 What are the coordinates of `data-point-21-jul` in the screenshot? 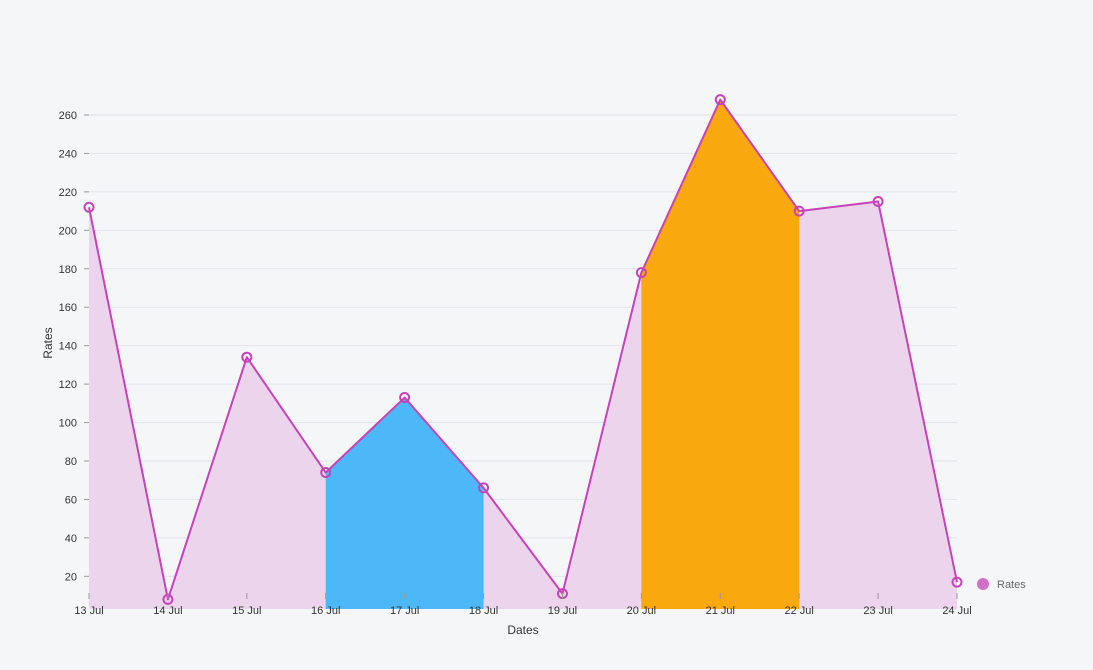 It's located at (720, 100).